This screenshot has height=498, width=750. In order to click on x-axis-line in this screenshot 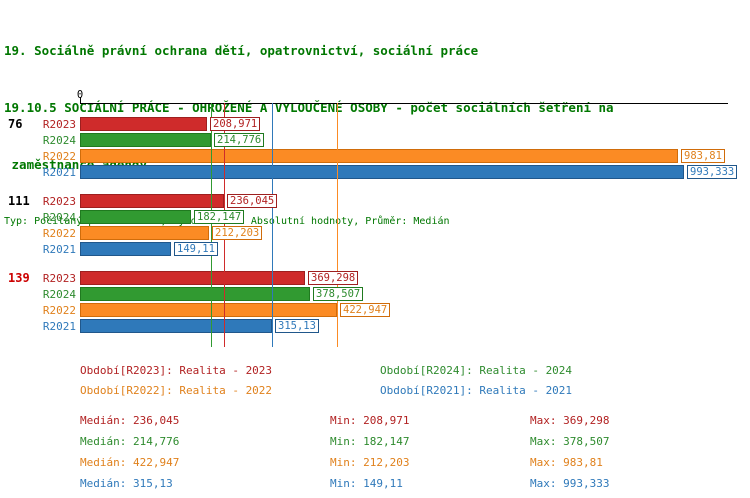, I will do `click(404, 103)`.